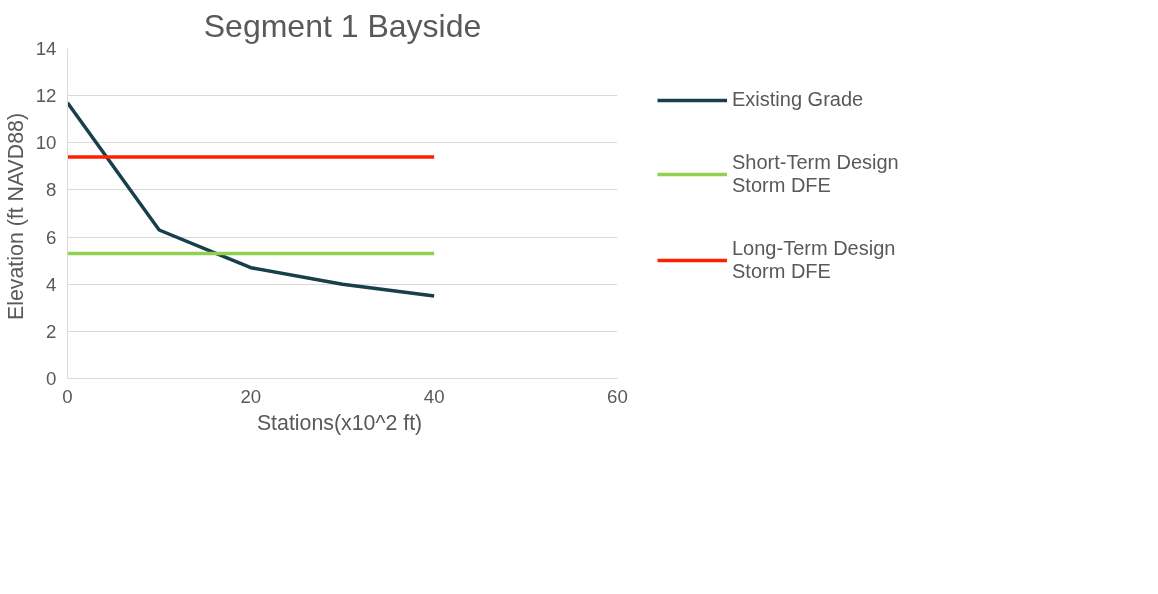 The image size is (1158, 594). What do you see at coordinates (617, 396) in the screenshot?
I see `x-tick-label: 60` at bounding box center [617, 396].